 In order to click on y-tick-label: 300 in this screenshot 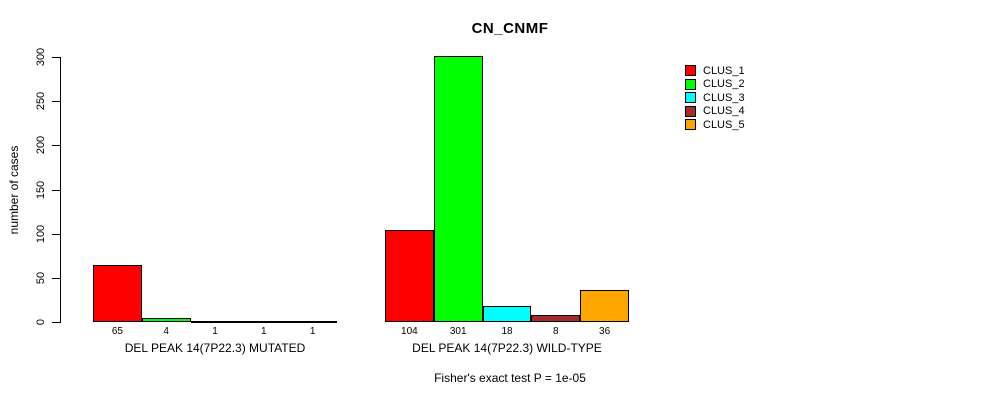, I will do `click(41, 57)`.